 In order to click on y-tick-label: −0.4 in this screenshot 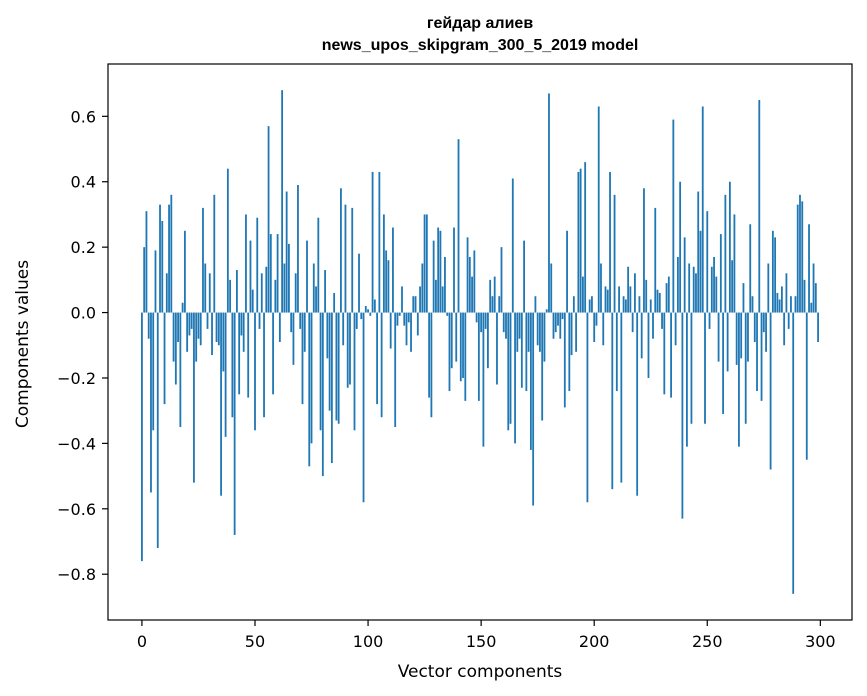, I will do `click(76, 443)`.